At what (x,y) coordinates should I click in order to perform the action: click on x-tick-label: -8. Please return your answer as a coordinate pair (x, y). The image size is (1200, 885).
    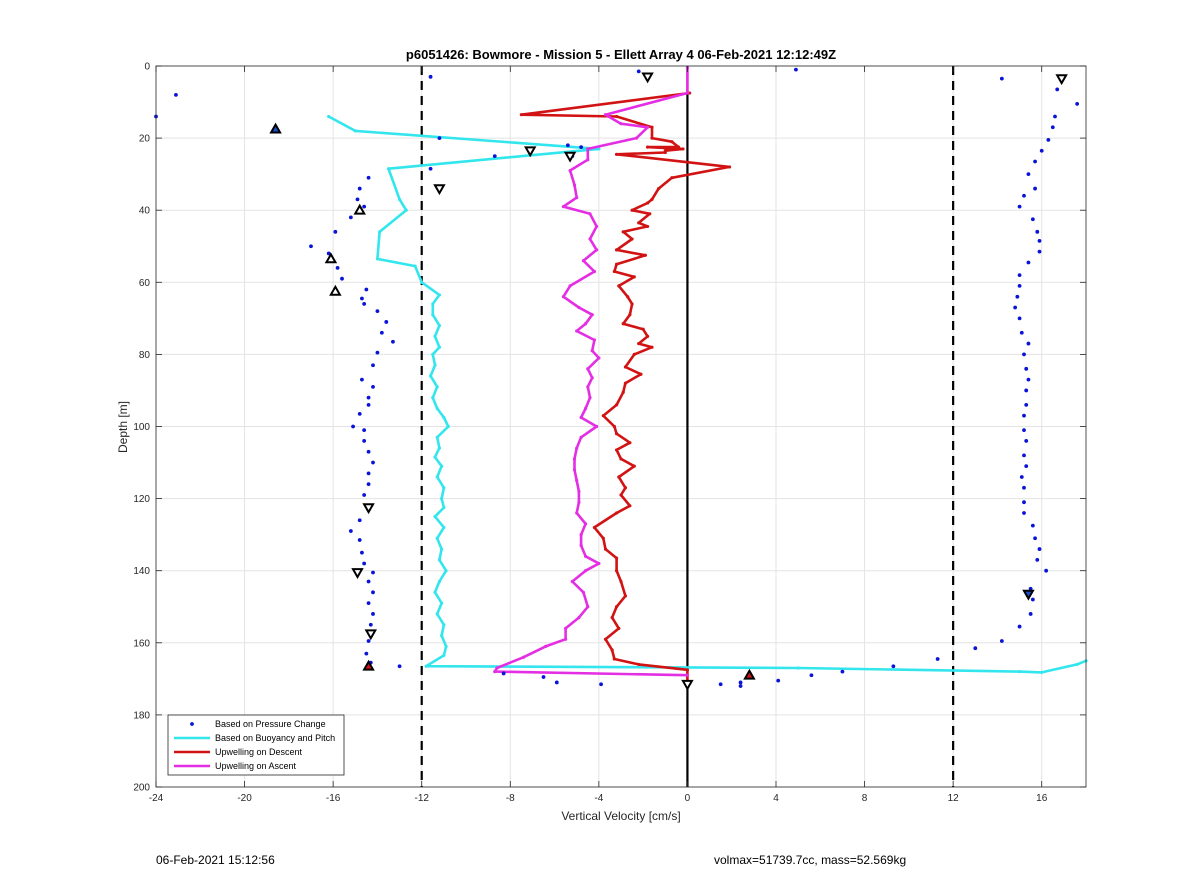
    Looking at the image, I should click on (510, 798).